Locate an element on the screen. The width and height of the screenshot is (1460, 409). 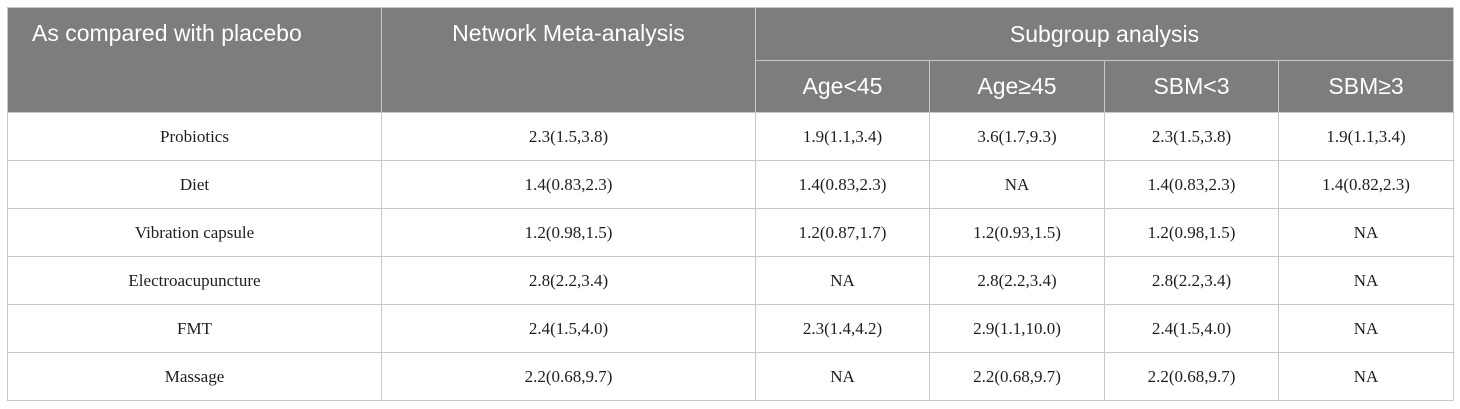
header-age-45-plus: Age≥45 is located at coordinates (1017, 86).